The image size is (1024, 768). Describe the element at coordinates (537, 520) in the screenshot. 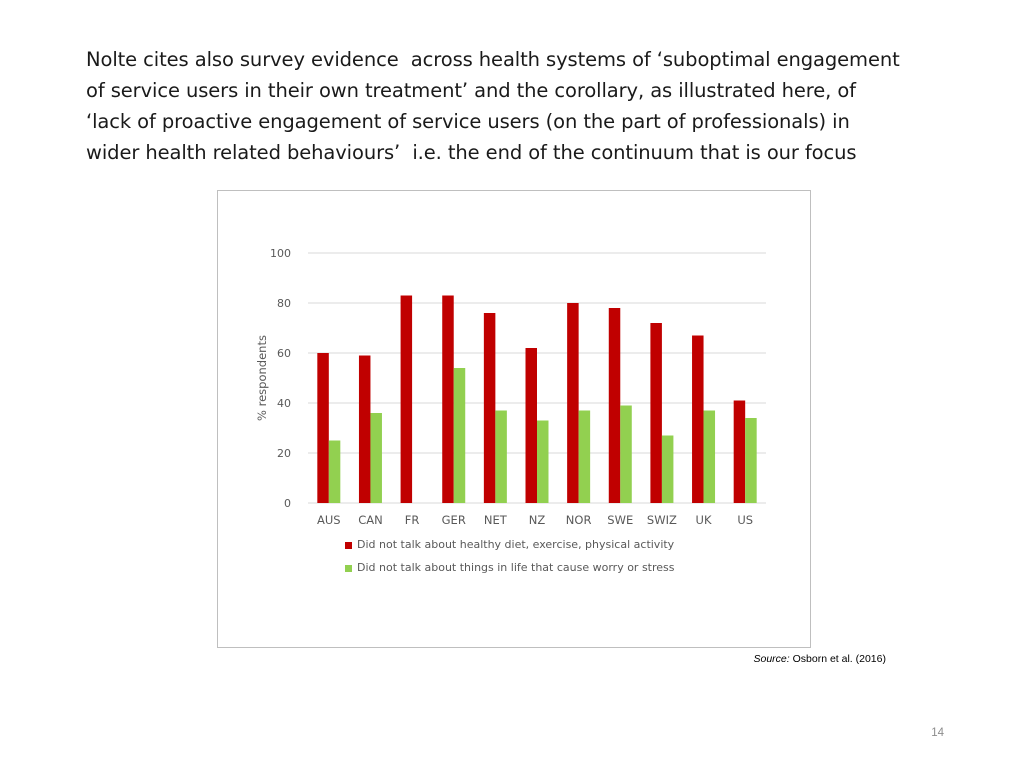

I see `x-category-label: NZ` at that location.